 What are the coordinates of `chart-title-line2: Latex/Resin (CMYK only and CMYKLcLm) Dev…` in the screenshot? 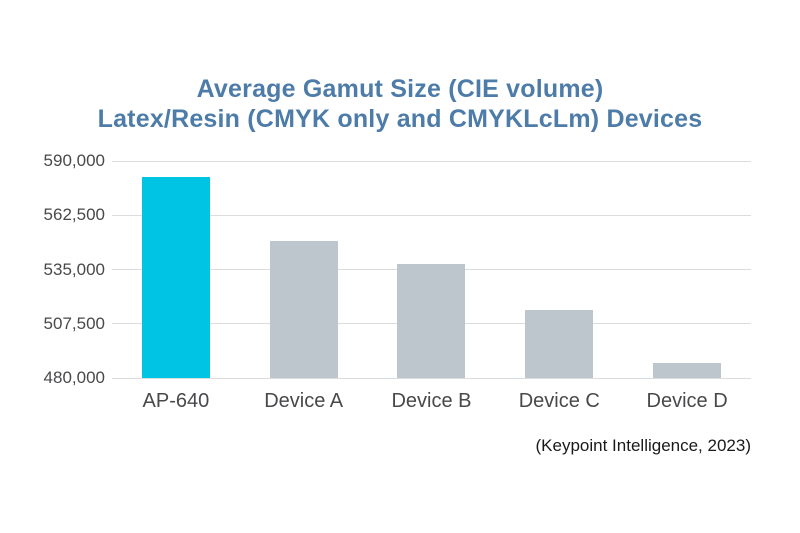 It's located at (400, 119).